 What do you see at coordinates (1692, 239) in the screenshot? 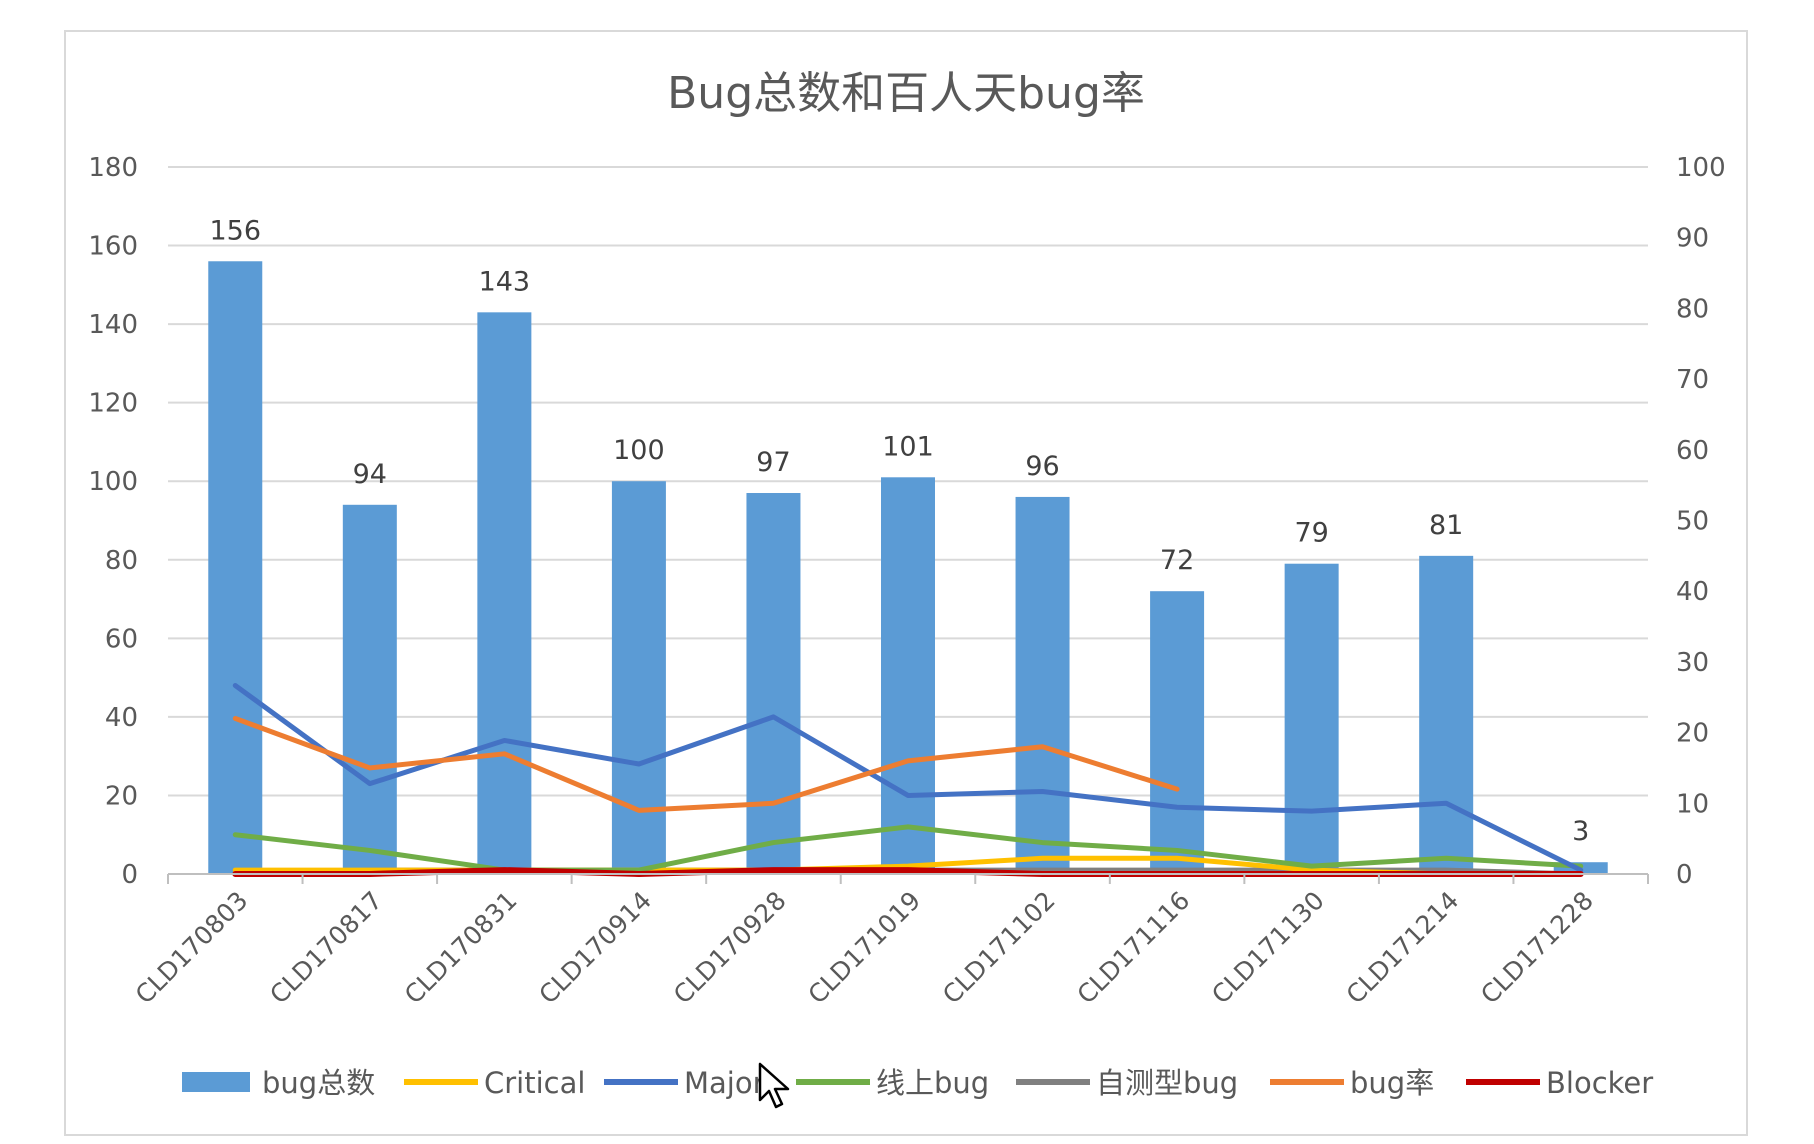
I see `y2-tick-label: 90` at bounding box center [1692, 239].